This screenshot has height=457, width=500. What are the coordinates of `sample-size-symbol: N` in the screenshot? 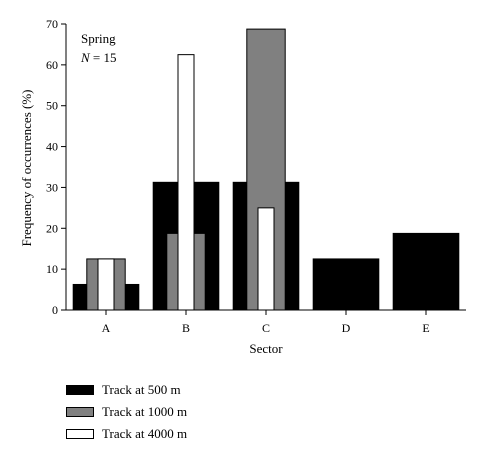 It's located at (85, 57).